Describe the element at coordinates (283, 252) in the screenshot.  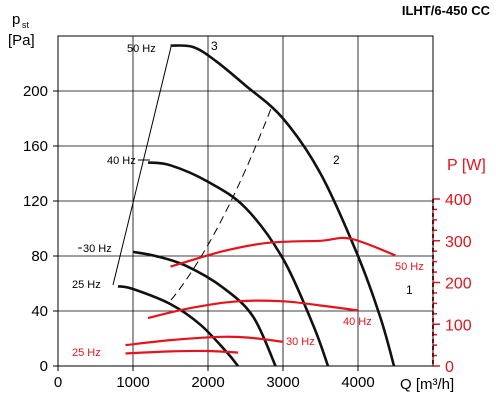
I see `power-curve-50hz` at that location.